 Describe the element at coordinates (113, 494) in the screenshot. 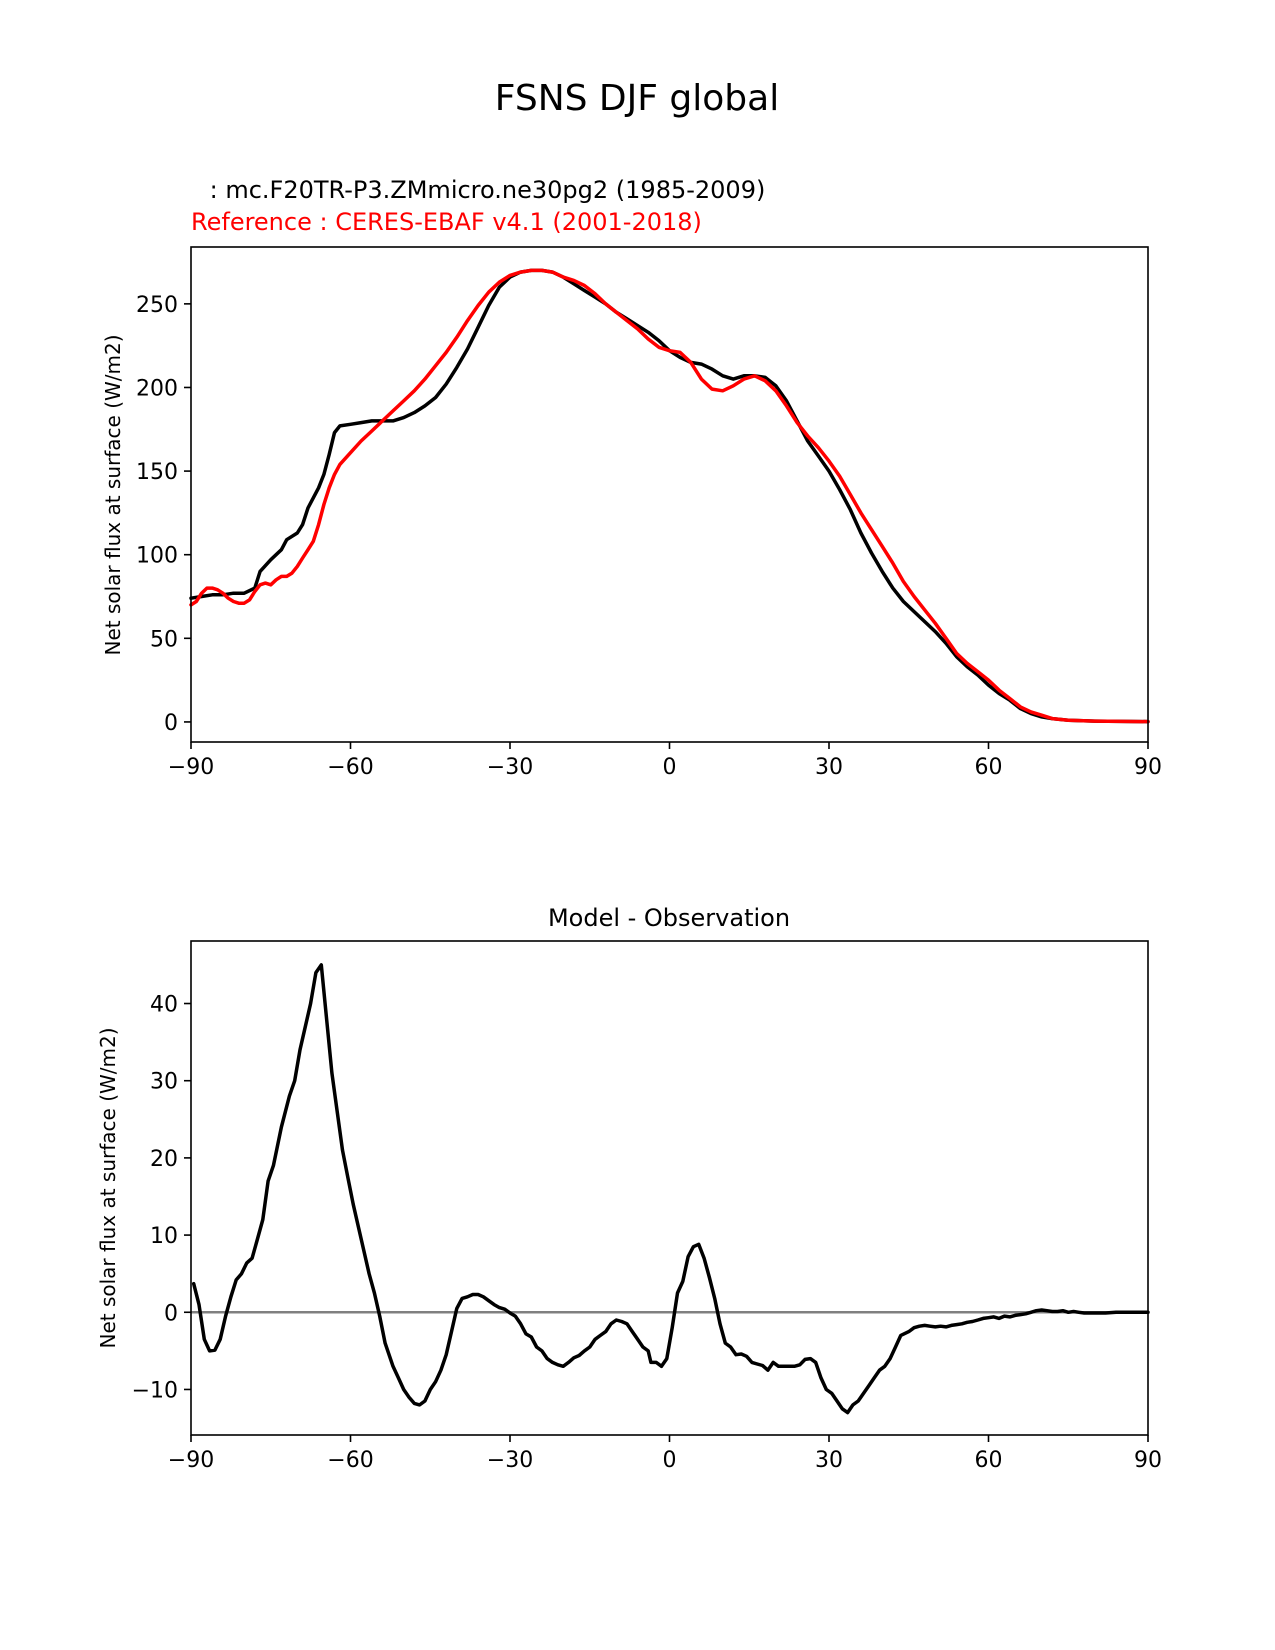

I see `top-ylabel: Net solar flux at surface (W/m2)` at that location.